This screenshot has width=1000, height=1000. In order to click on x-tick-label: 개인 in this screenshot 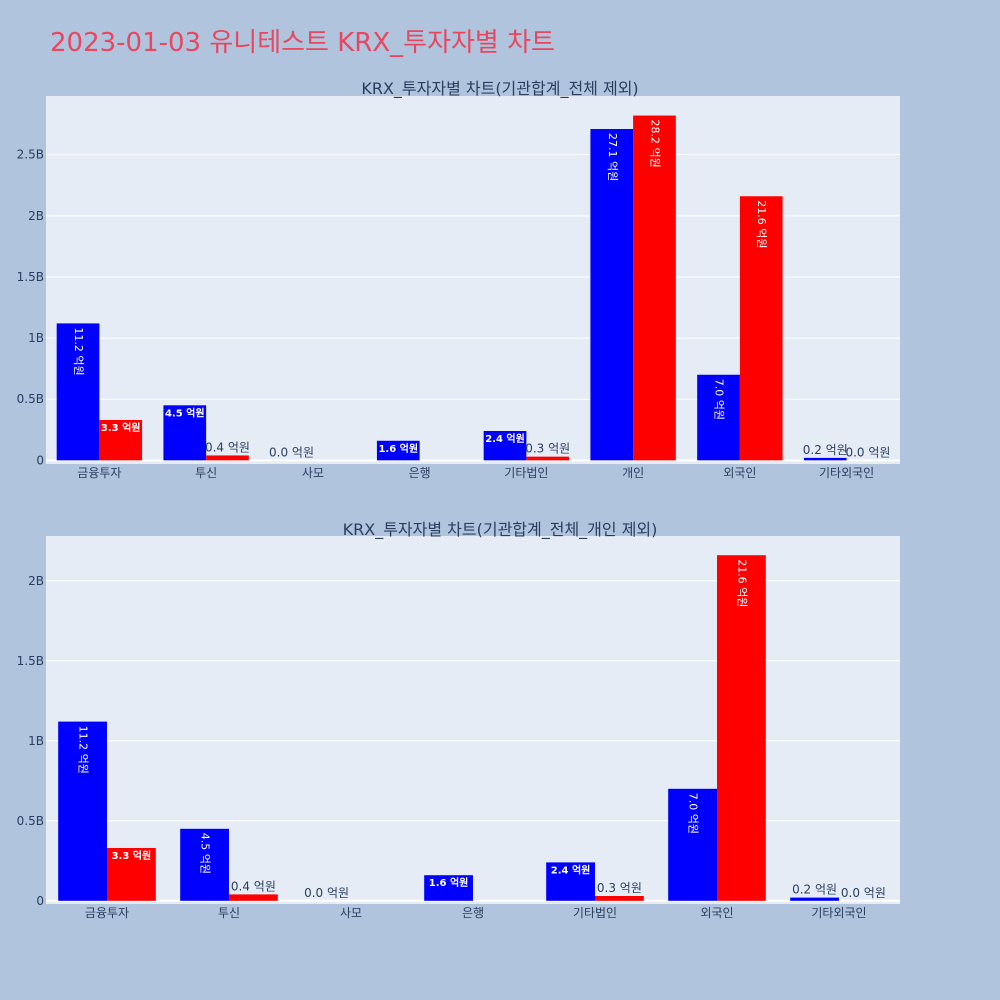, I will do `click(633, 473)`.